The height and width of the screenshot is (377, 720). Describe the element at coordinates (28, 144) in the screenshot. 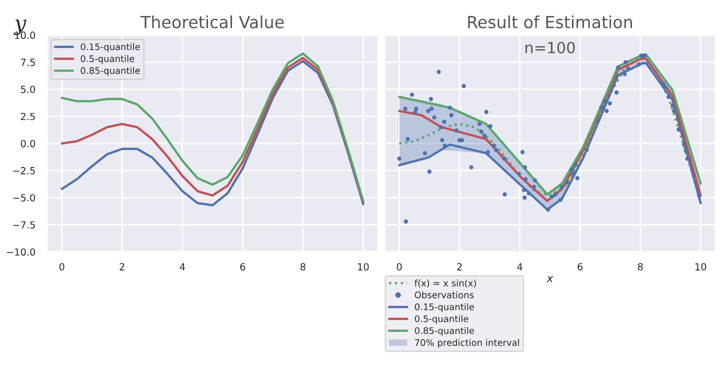

I see `y-tick-label: 0.0` at that location.